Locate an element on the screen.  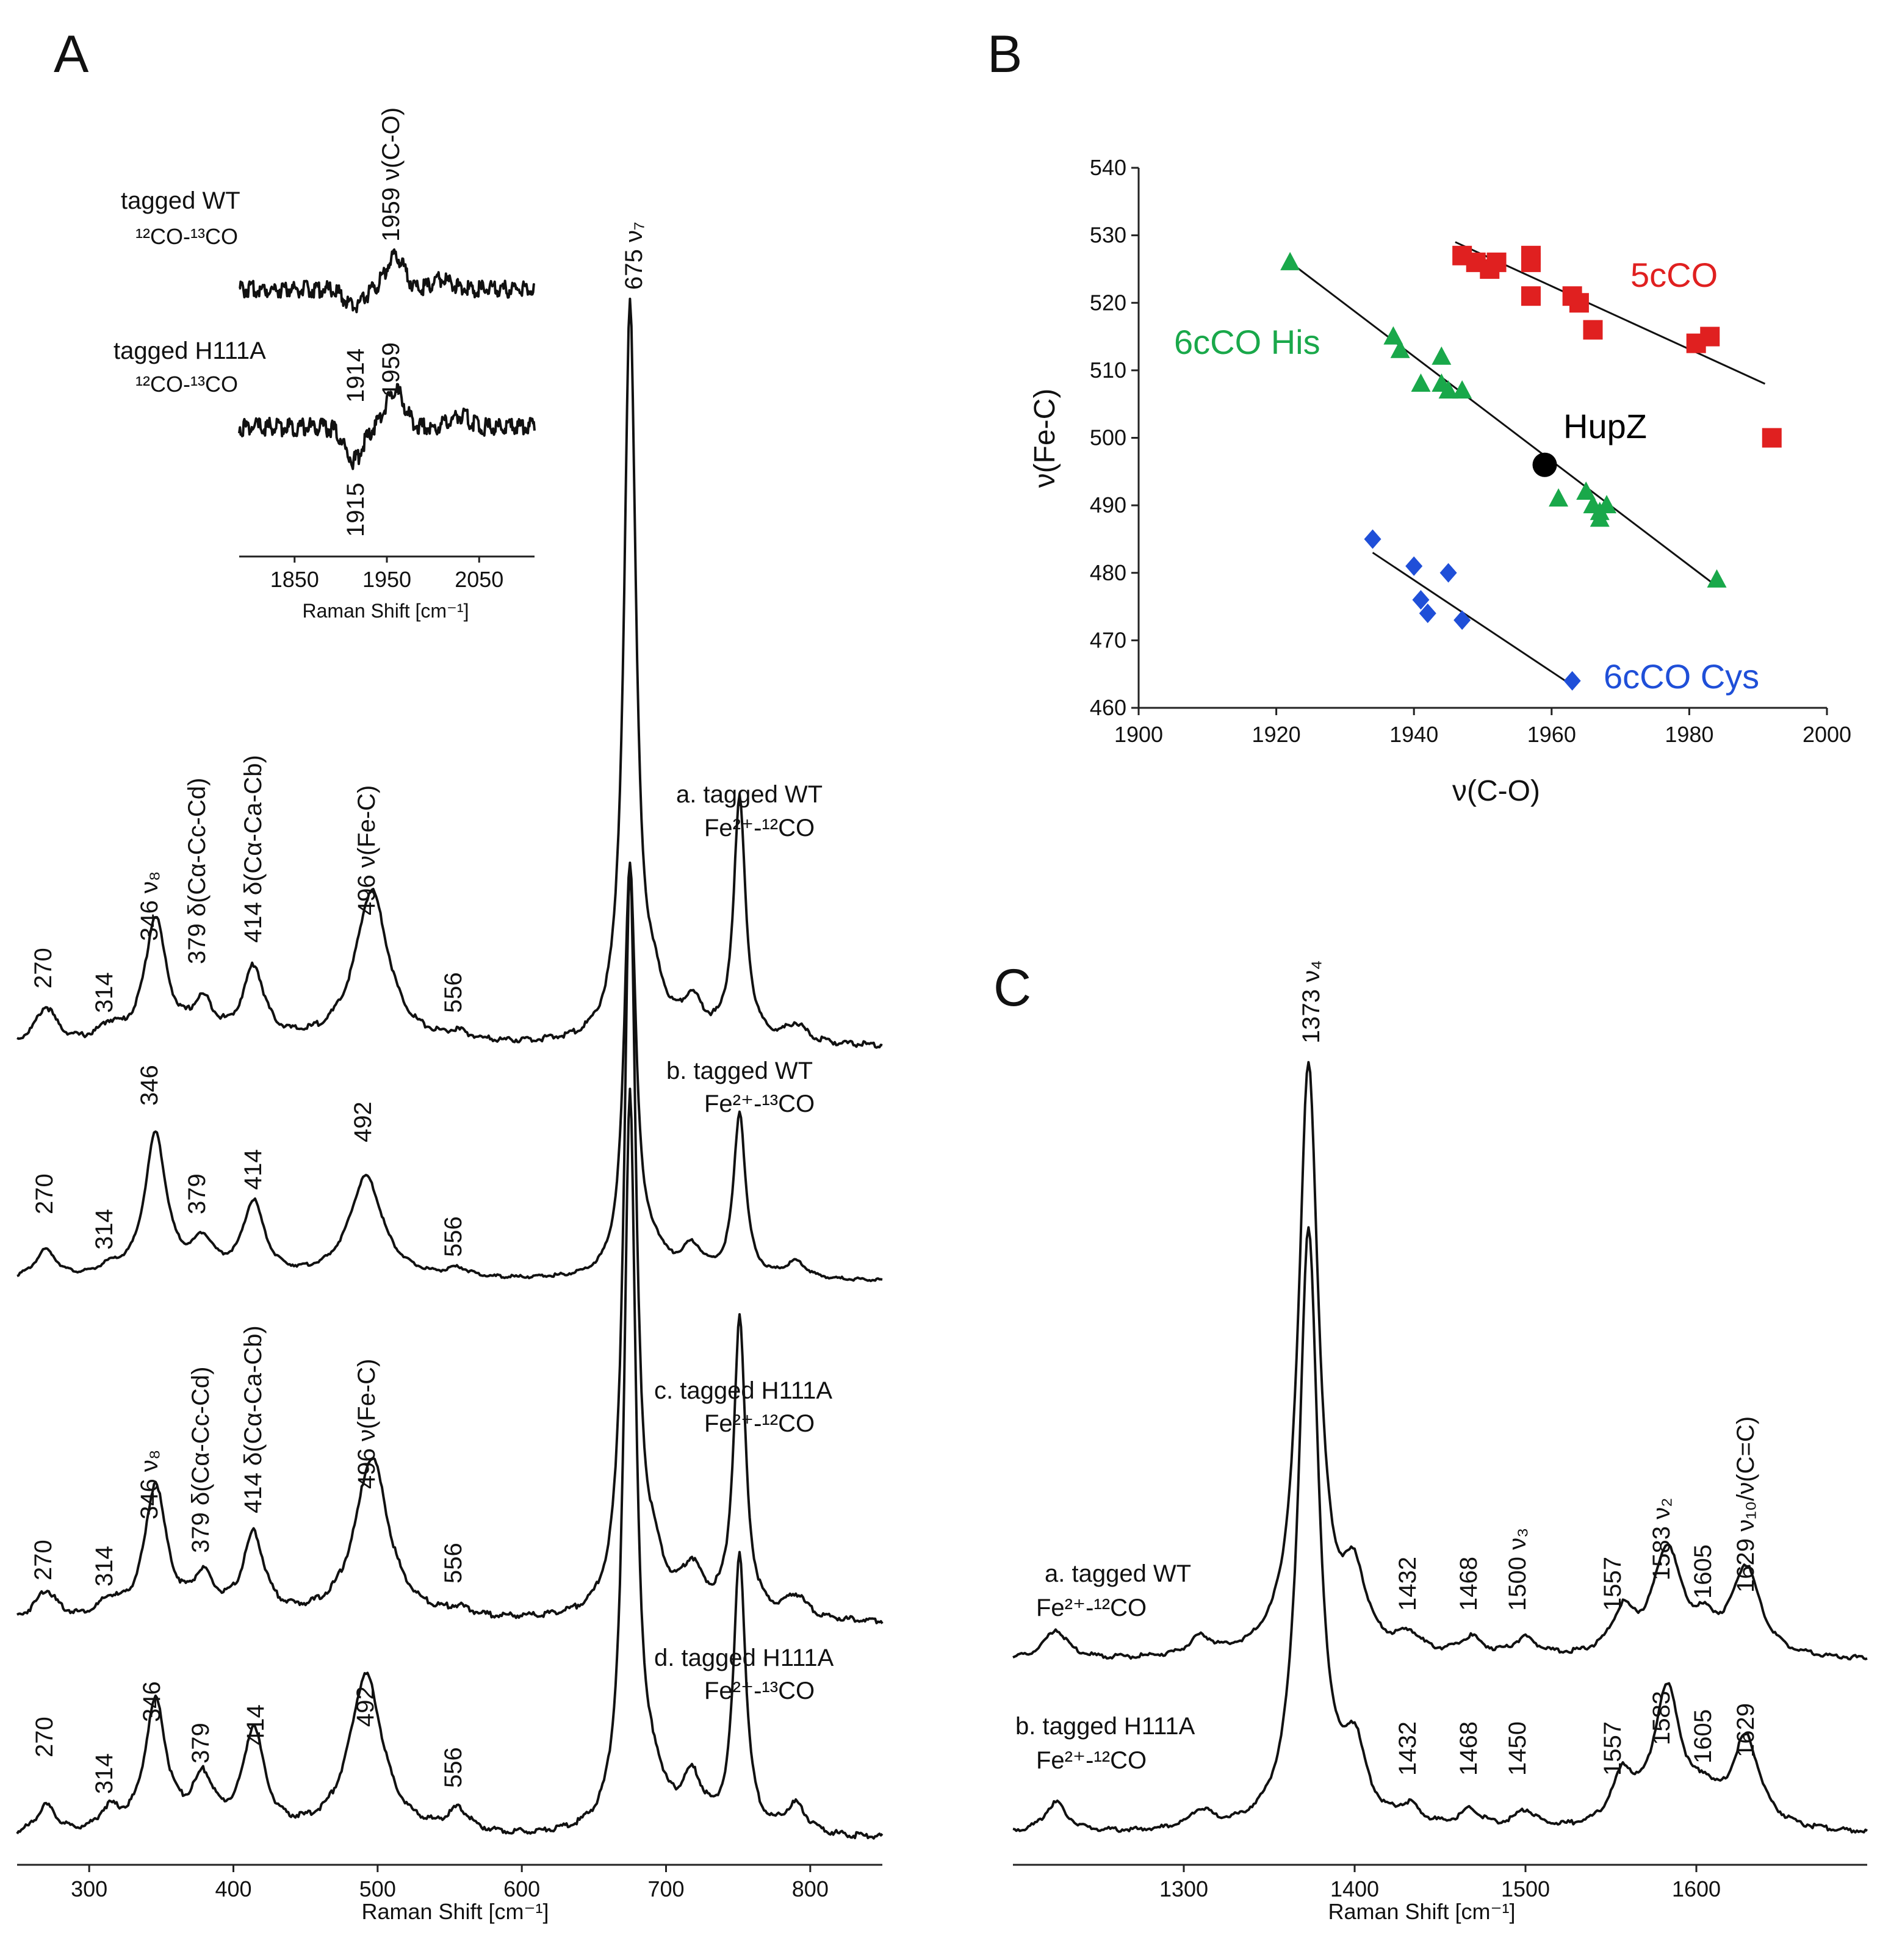
peak-label-c-a-1557: 1557 is located at coordinates (1613, 1584).